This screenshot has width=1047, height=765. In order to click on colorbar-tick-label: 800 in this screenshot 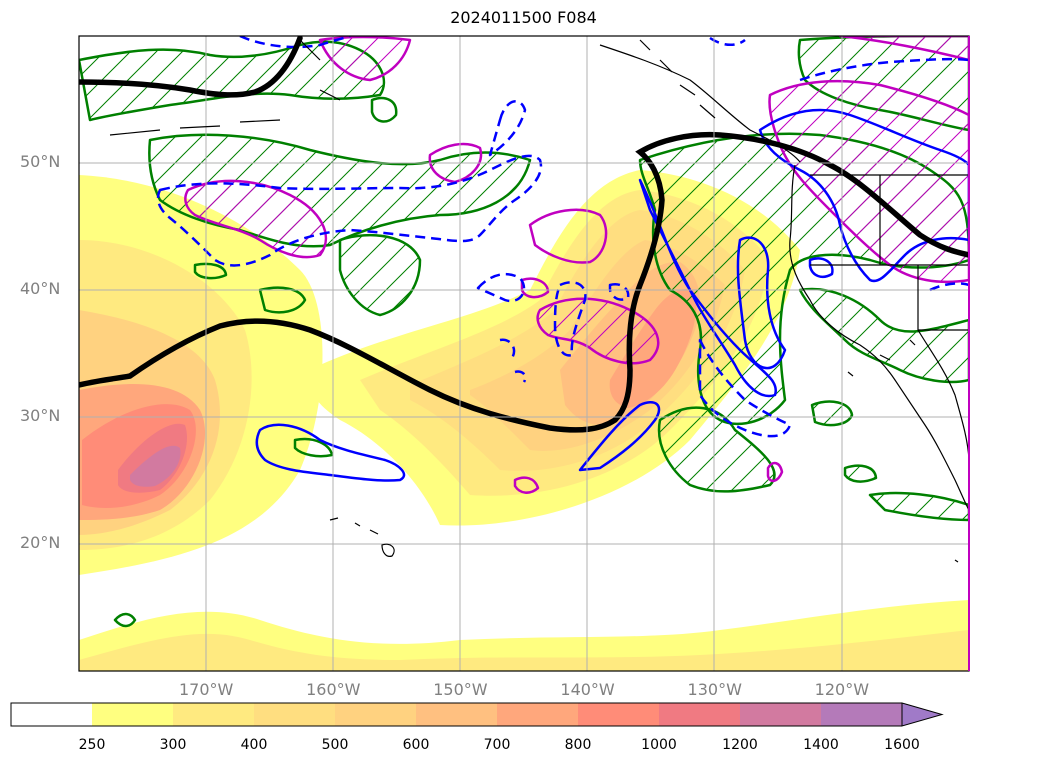, I will do `click(578, 745)`.